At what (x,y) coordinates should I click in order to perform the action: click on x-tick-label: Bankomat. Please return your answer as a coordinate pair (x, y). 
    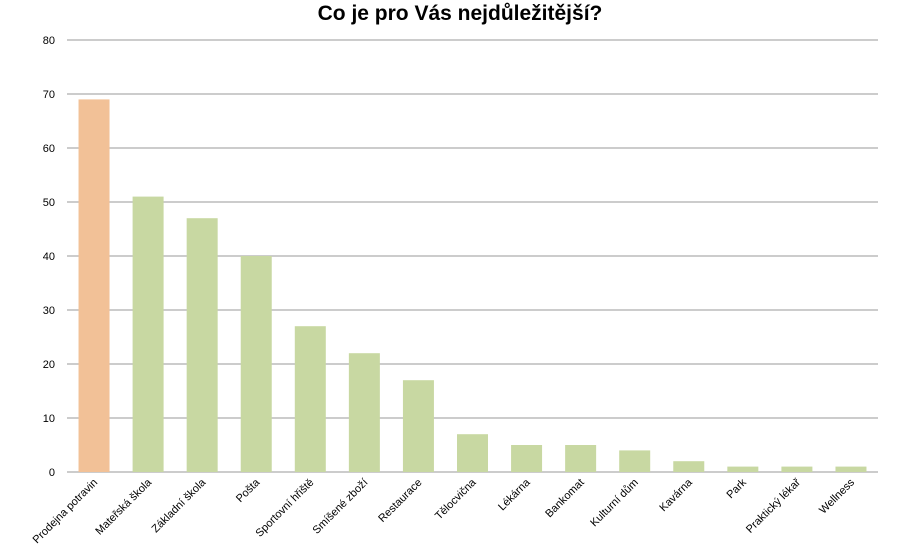
    Looking at the image, I should click on (565, 499).